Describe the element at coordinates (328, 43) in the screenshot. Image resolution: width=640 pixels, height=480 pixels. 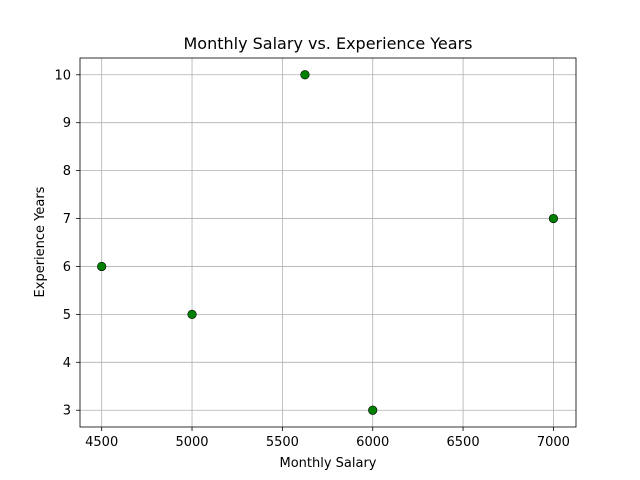
I see `chart-title: Monthly Salary vs. Experience Years` at that location.